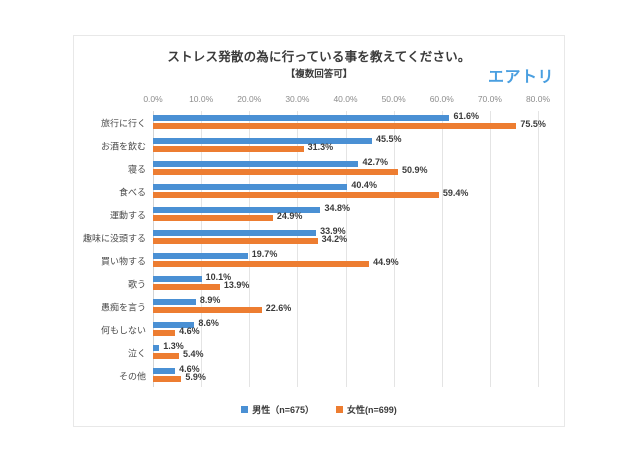 The height and width of the screenshot is (466, 640). I want to click on chart-subtitle: 【複数回答可】, so click(319, 74).